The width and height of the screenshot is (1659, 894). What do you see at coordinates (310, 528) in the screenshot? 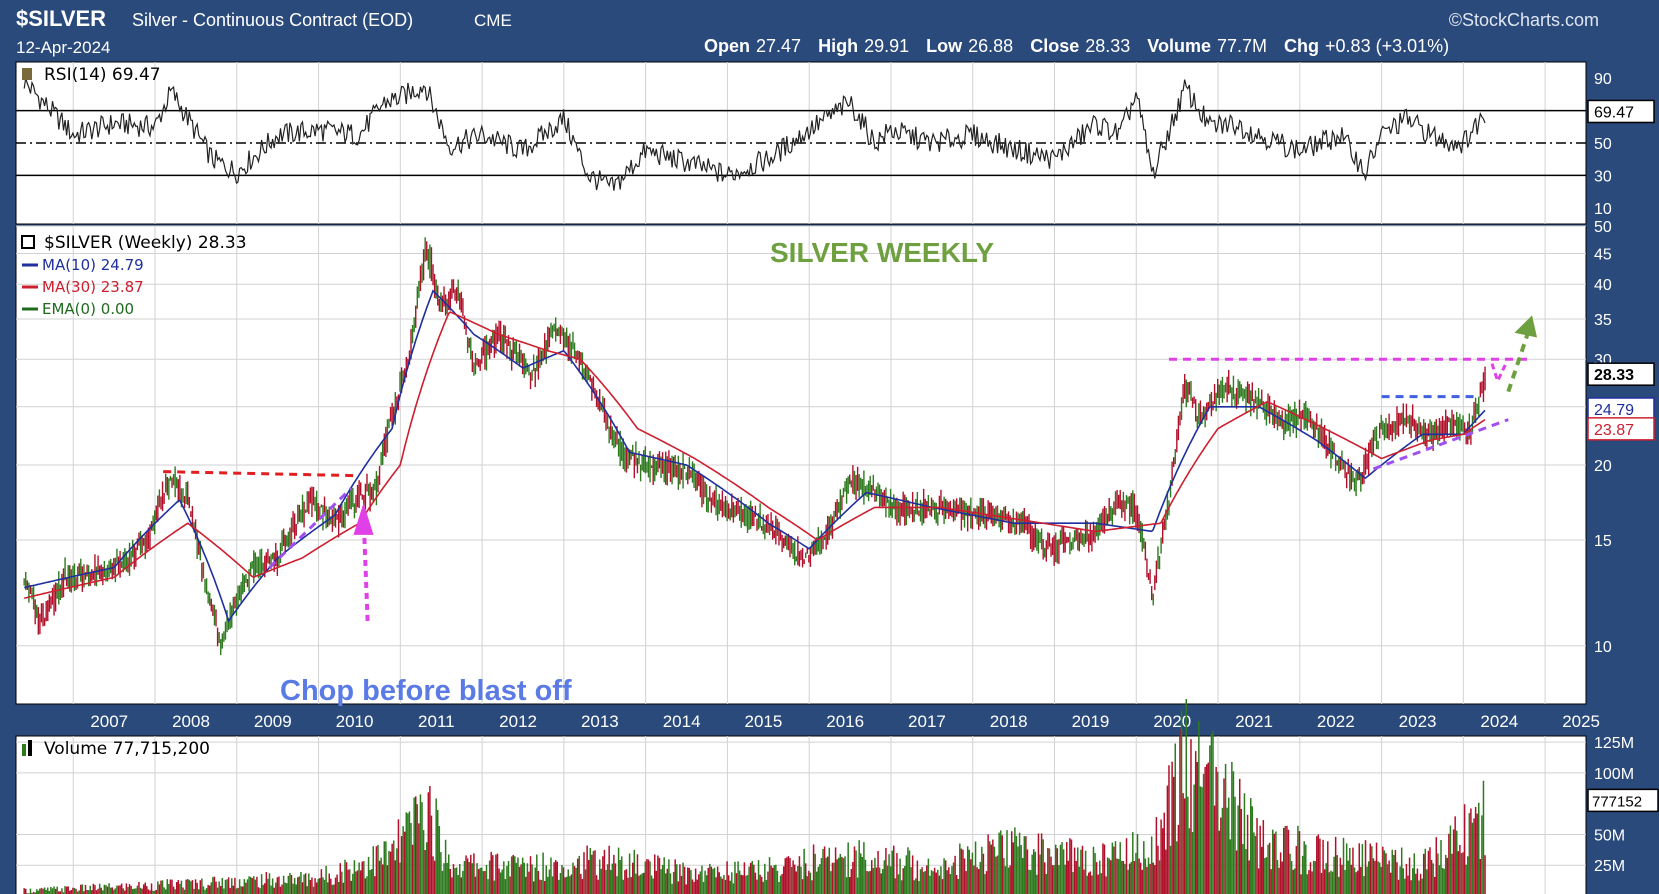
I see `support-line-2010` at bounding box center [310, 528].